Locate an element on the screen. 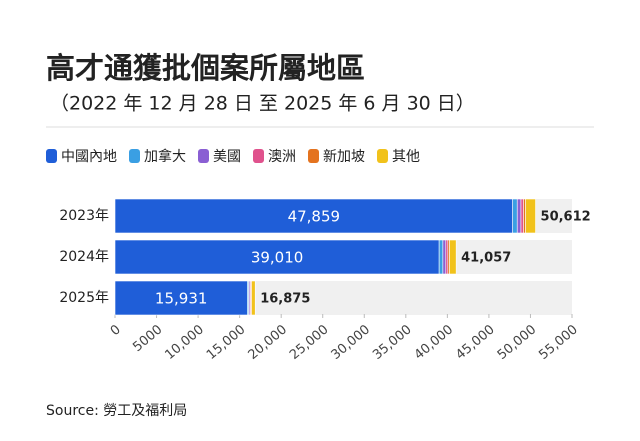 Image resolution: width=640 pixels, height=441 pixels. x-tick-label: 30,000 is located at coordinates (351, 342).